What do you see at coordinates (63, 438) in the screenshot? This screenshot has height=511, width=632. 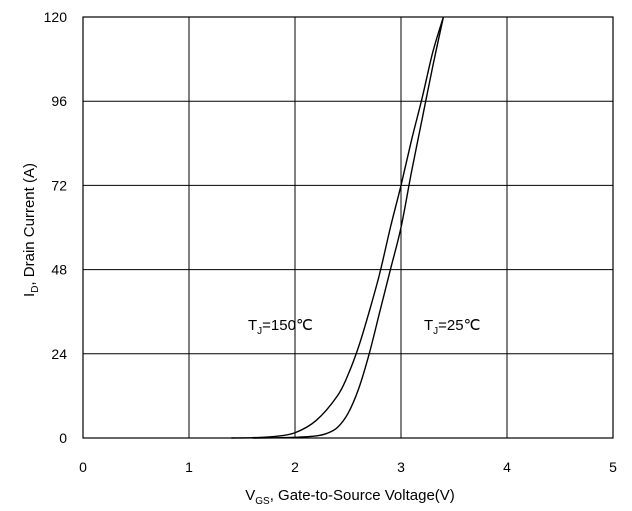 I see `y-tick-label: 0` at bounding box center [63, 438].